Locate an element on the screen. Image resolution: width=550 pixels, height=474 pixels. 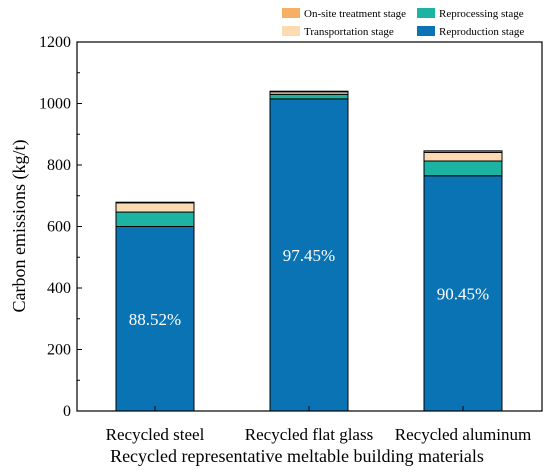
y-tick-label: 600 is located at coordinates (59, 227).